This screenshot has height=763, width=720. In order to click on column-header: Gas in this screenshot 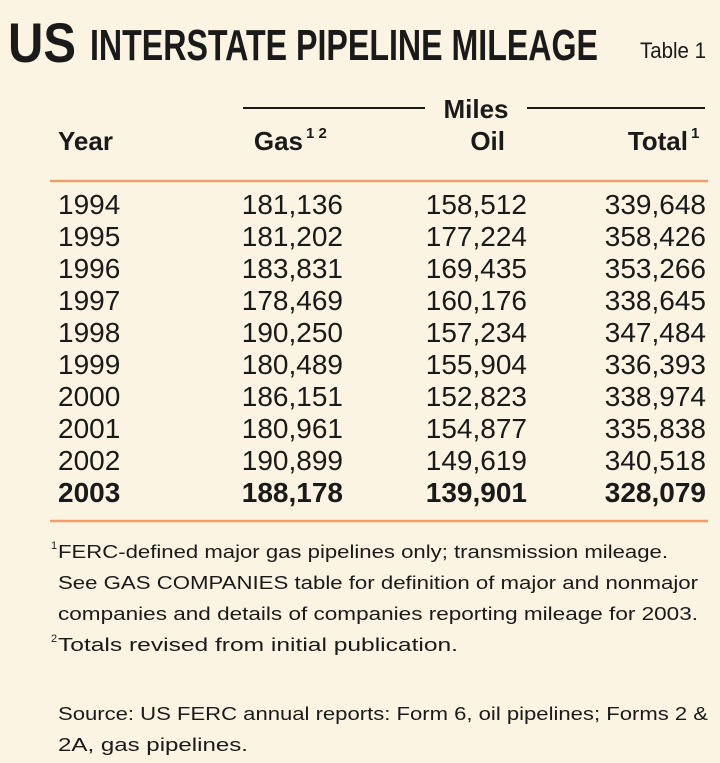, I will do `click(278, 141)`.